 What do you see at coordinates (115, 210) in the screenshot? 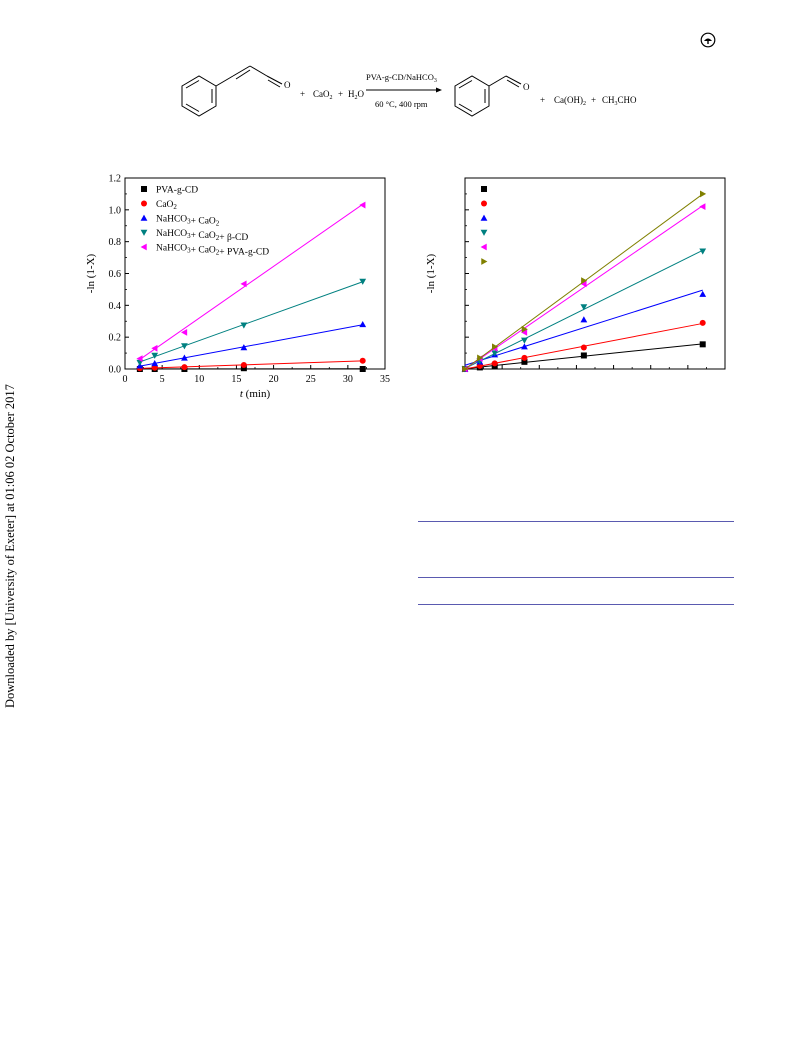
I see `y-tick-label: 1.0` at bounding box center [115, 210].